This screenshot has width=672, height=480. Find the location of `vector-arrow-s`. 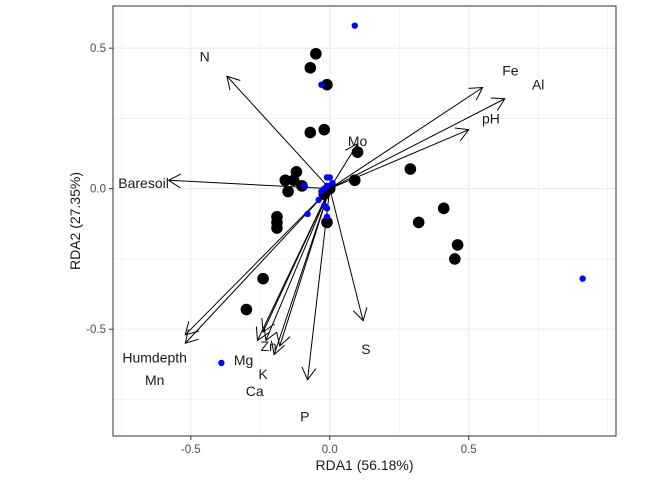

vector-arrow-s is located at coordinates (348, 255).